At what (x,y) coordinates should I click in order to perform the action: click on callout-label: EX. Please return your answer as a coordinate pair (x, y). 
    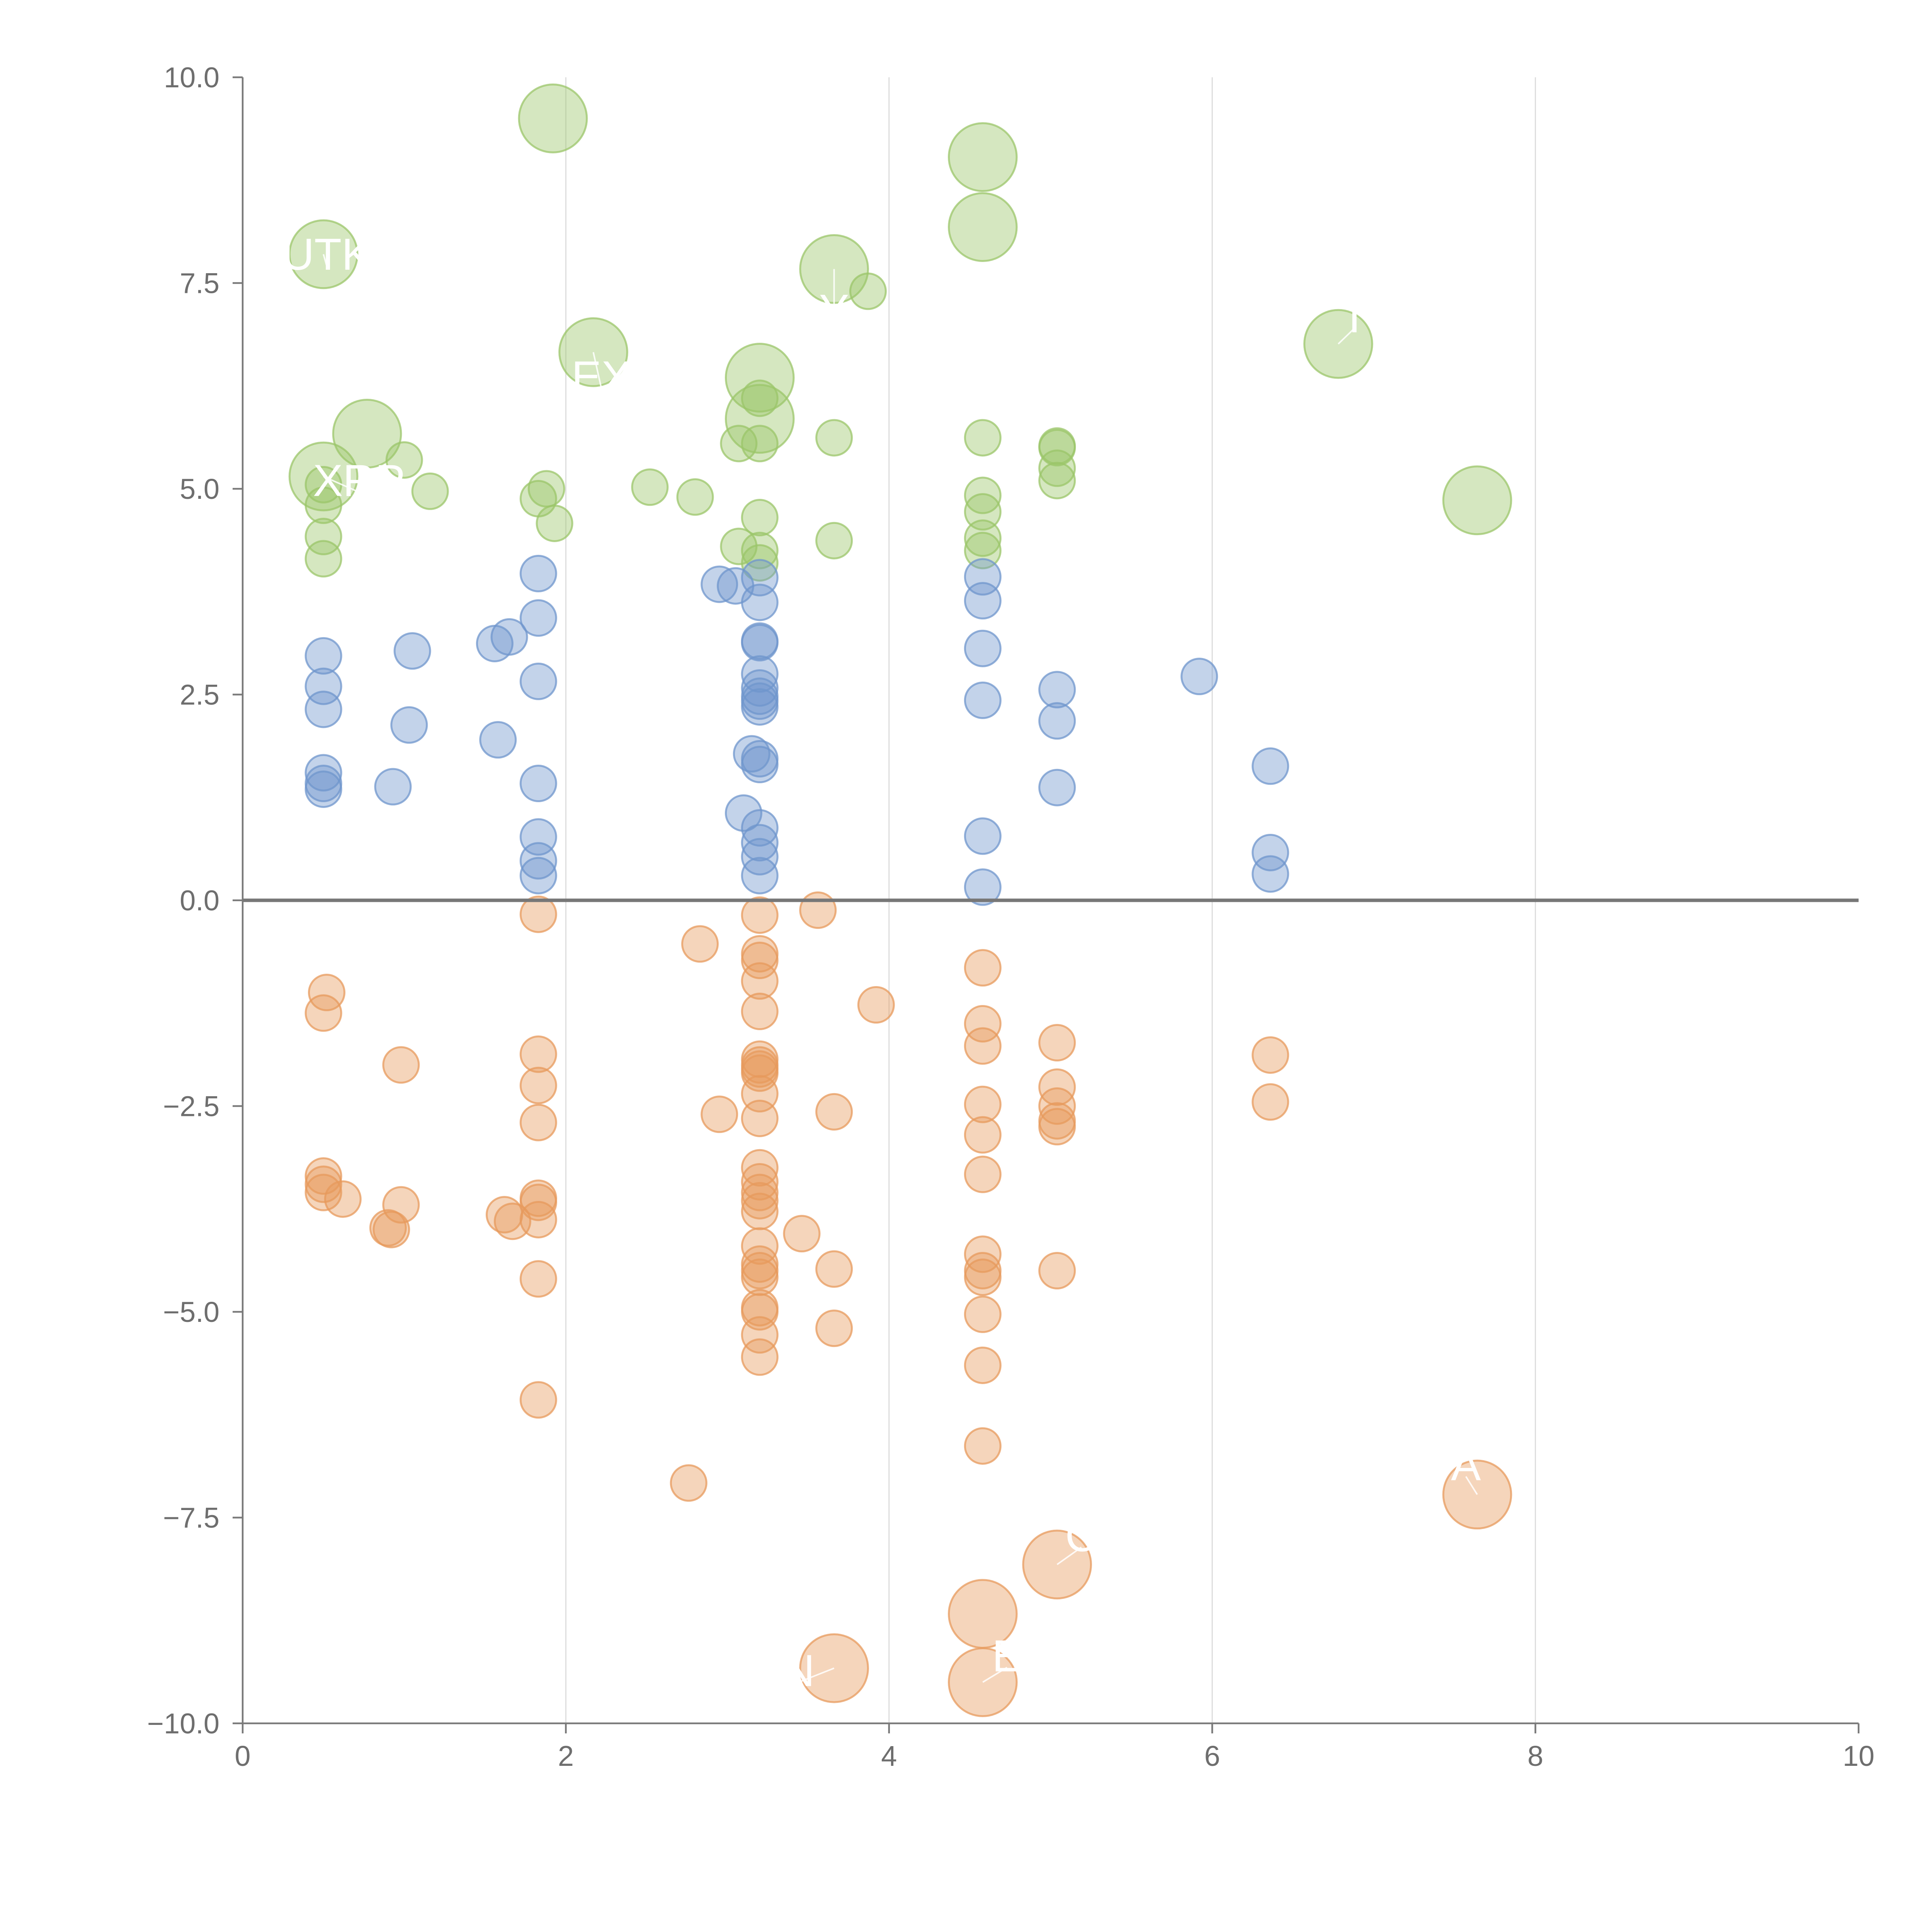
    Looking at the image, I should click on (601, 377).